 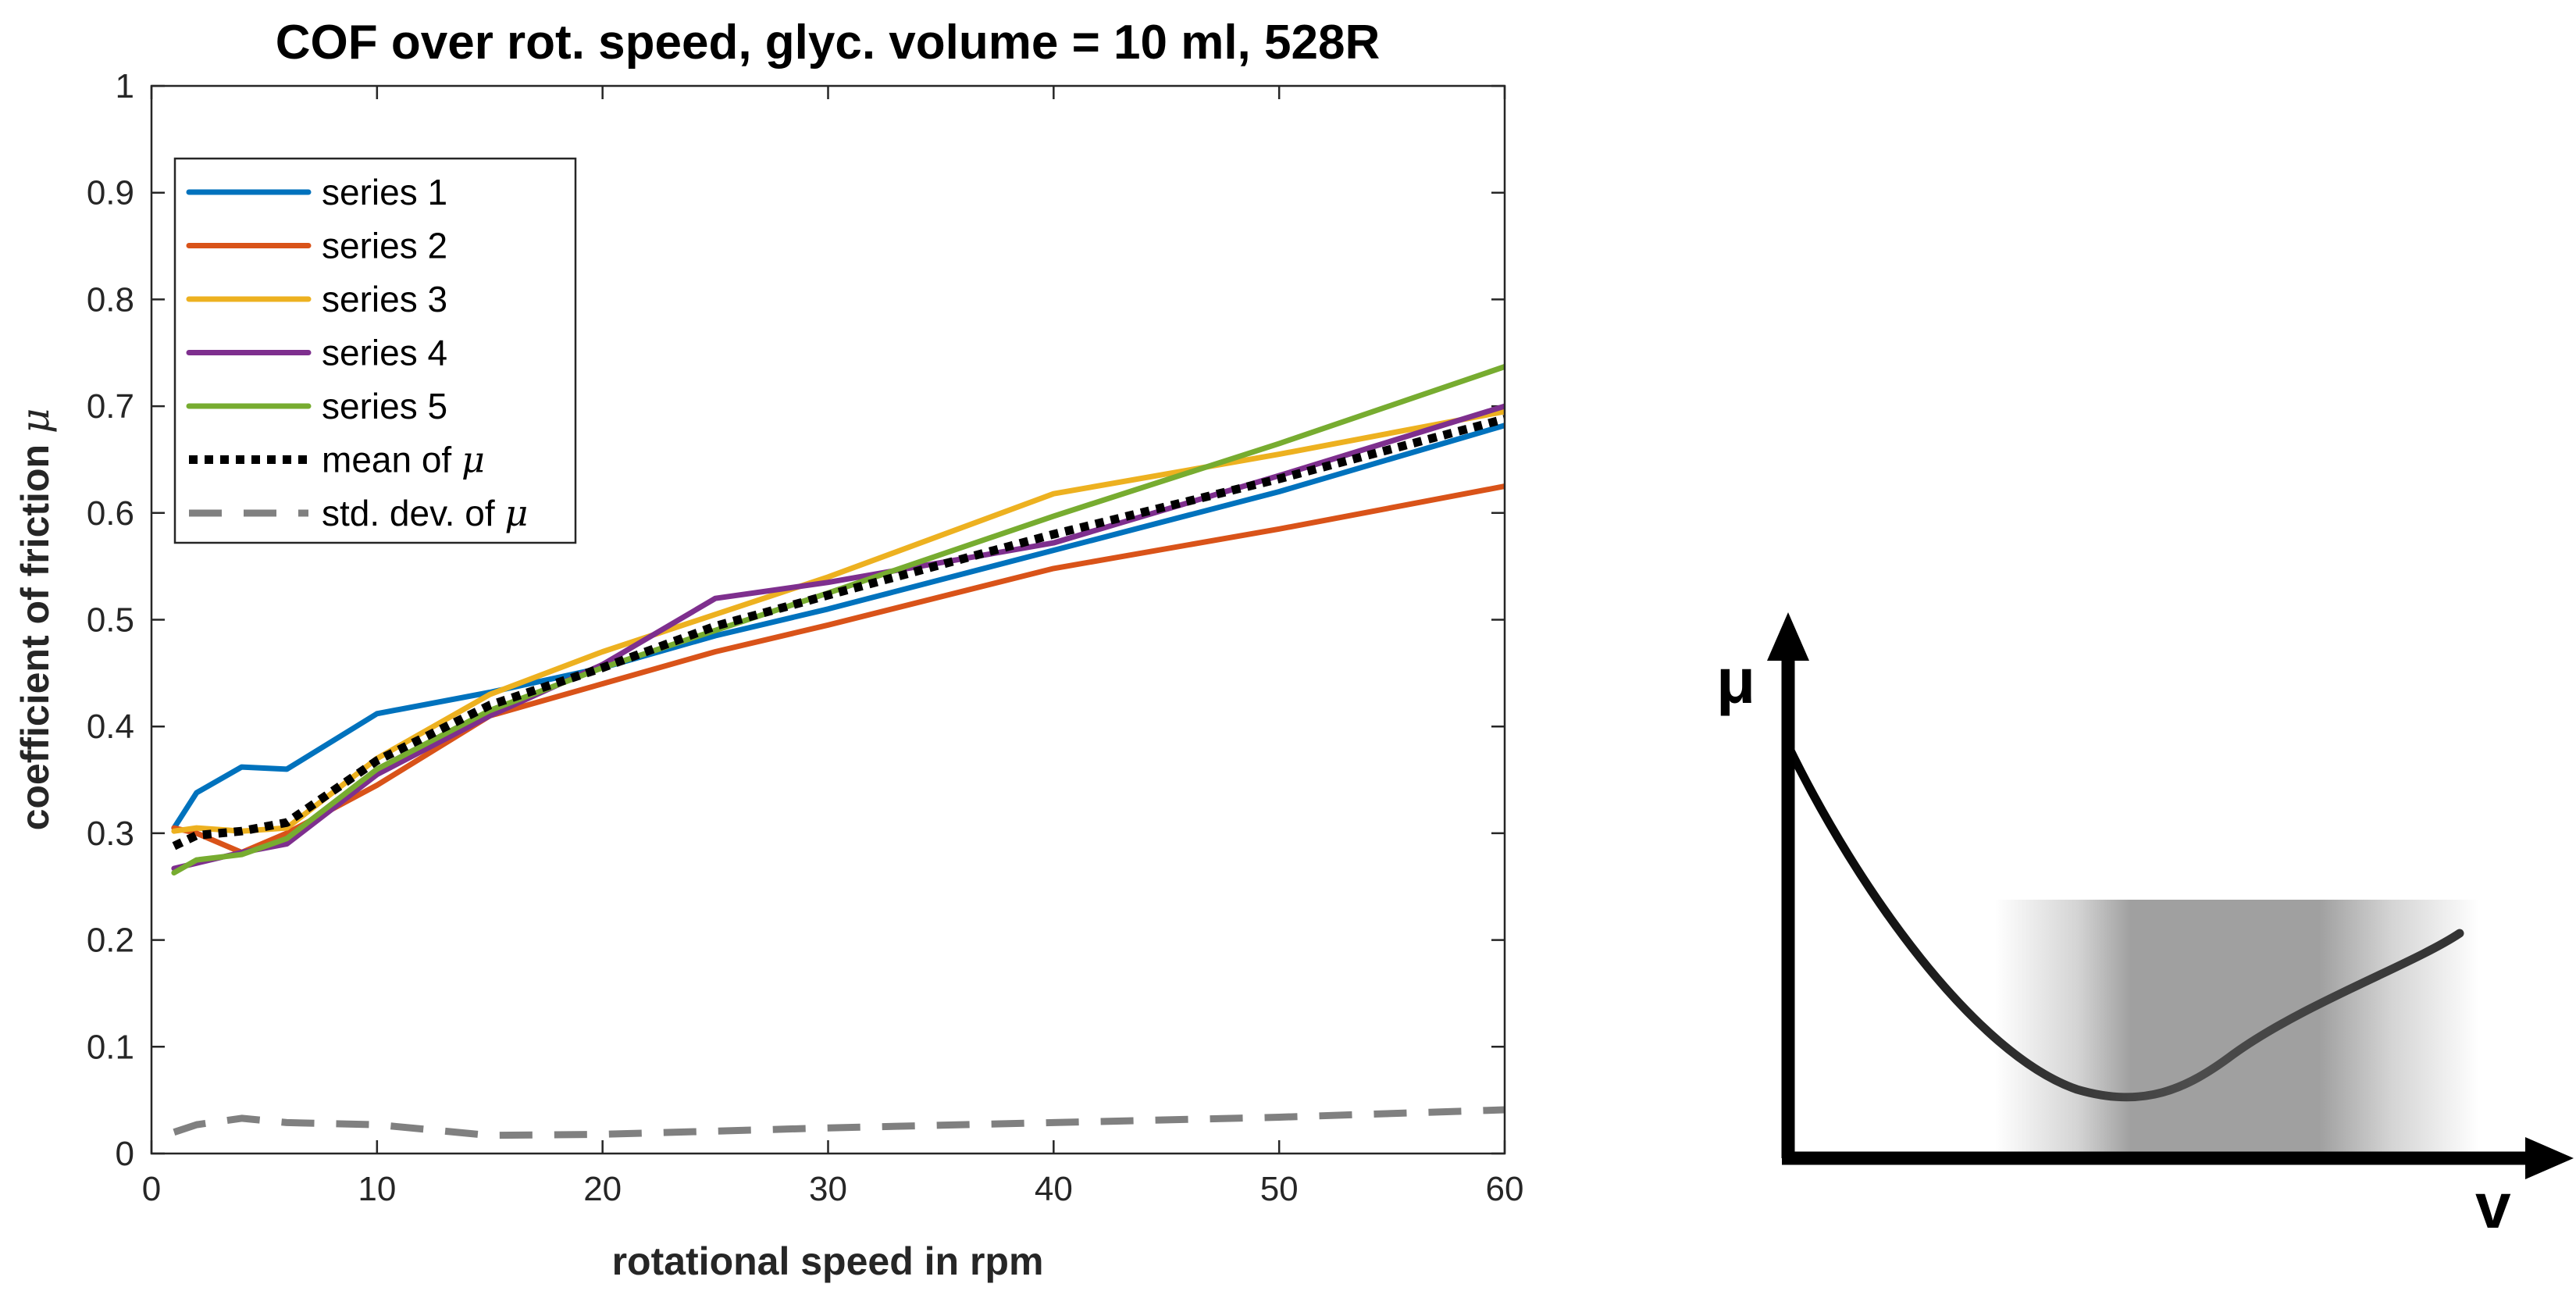 What do you see at coordinates (35, 421) in the screenshot?
I see `y-axis-title-symbol: μ` at bounding box center [35, 421].